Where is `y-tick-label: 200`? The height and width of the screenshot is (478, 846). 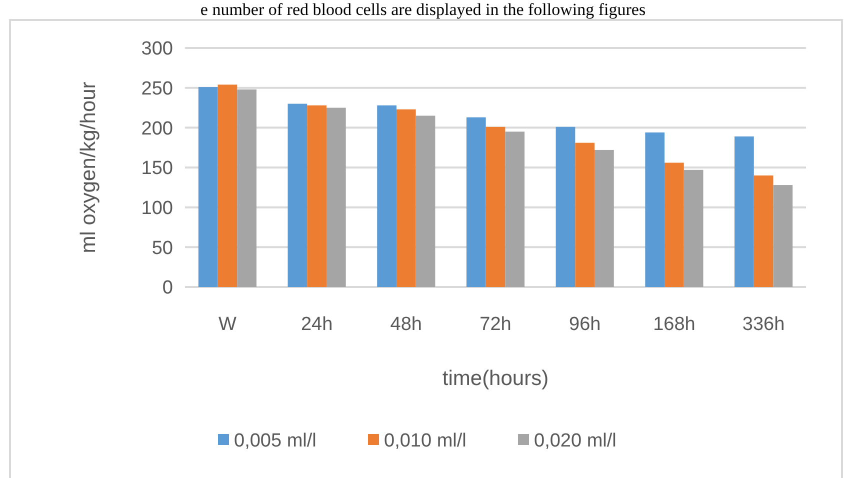
y-tick-label: 200 is located at coordinates (157, 129).